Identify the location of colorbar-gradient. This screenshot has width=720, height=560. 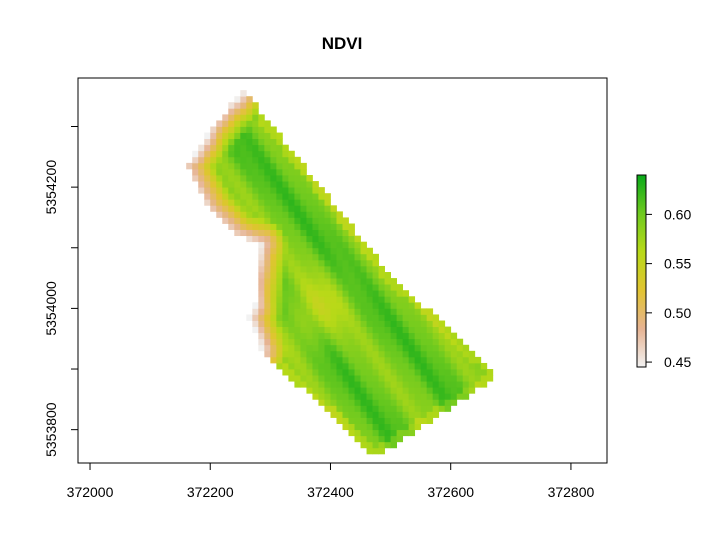
(641, 271).